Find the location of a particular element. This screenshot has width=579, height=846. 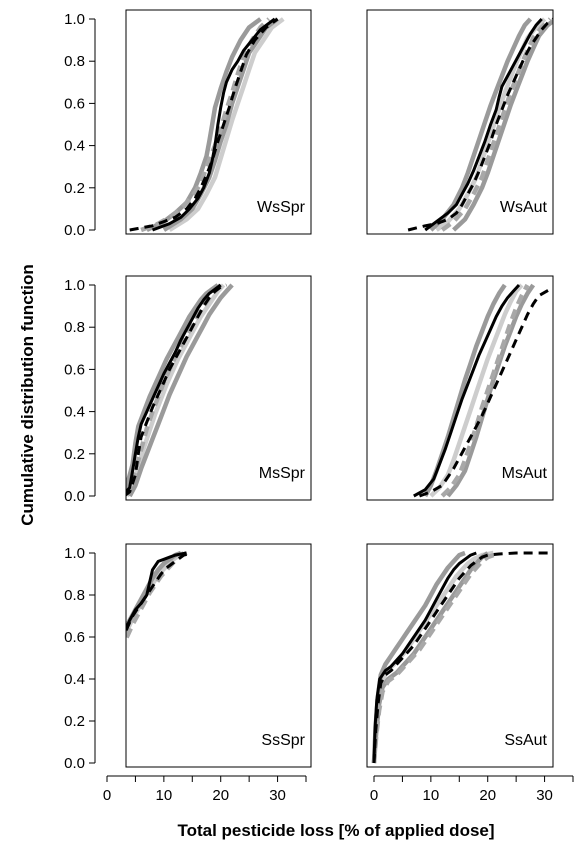

panel-msaut: MsAut is located at coordinates (460, 388).